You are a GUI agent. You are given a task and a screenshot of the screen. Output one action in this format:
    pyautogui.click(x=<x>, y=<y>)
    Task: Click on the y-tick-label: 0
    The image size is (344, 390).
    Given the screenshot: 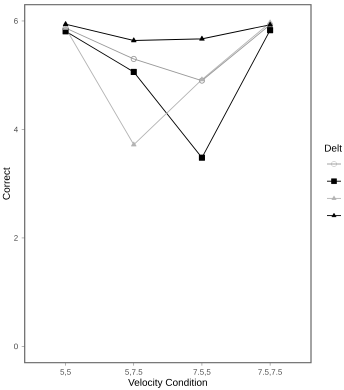 What is the action you would take?
    pyautogui.click(x=16, y=347)
    